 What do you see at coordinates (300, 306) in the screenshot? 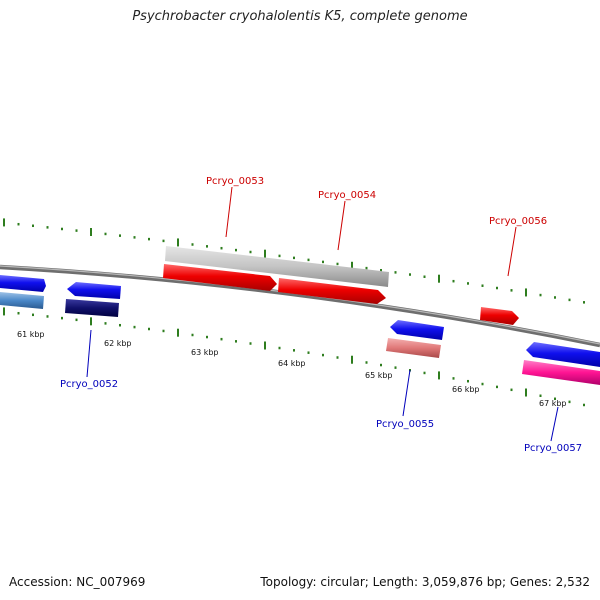
I see `genome-backbone` at bounding box center [300, 306].